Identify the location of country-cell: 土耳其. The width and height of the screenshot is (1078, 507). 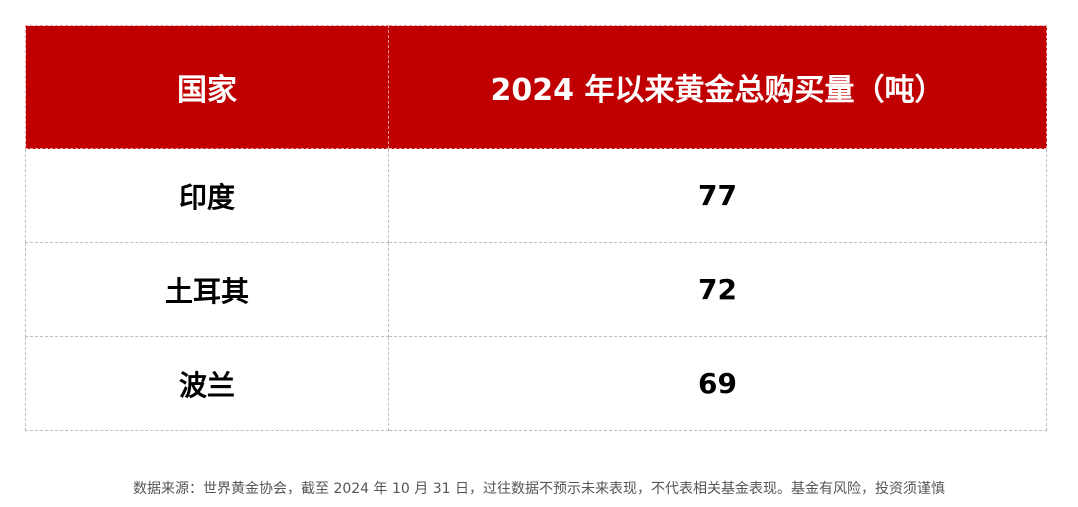
(207, 289).